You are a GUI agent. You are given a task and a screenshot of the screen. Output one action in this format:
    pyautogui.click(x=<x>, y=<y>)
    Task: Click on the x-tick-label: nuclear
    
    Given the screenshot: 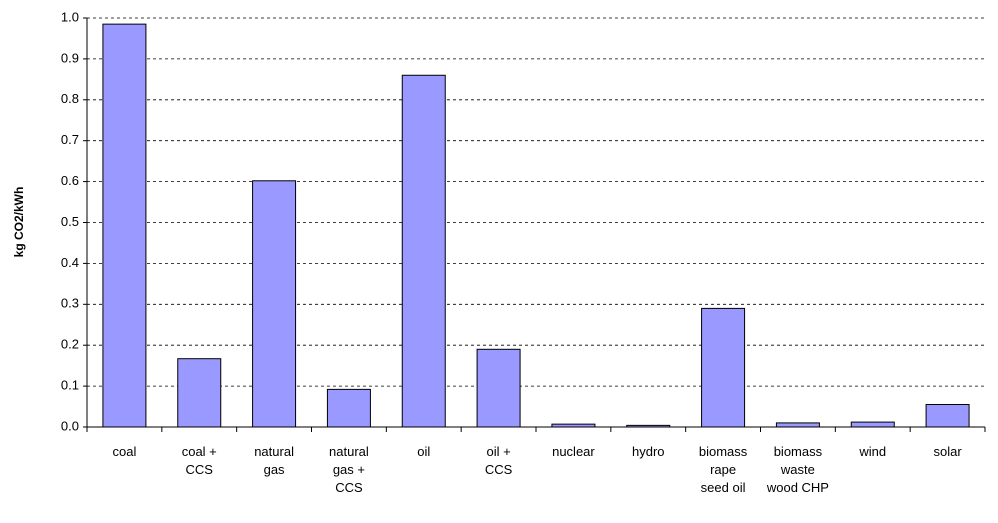 What is the action you would take?
    pyautogui.click(x=573, y=451)
    